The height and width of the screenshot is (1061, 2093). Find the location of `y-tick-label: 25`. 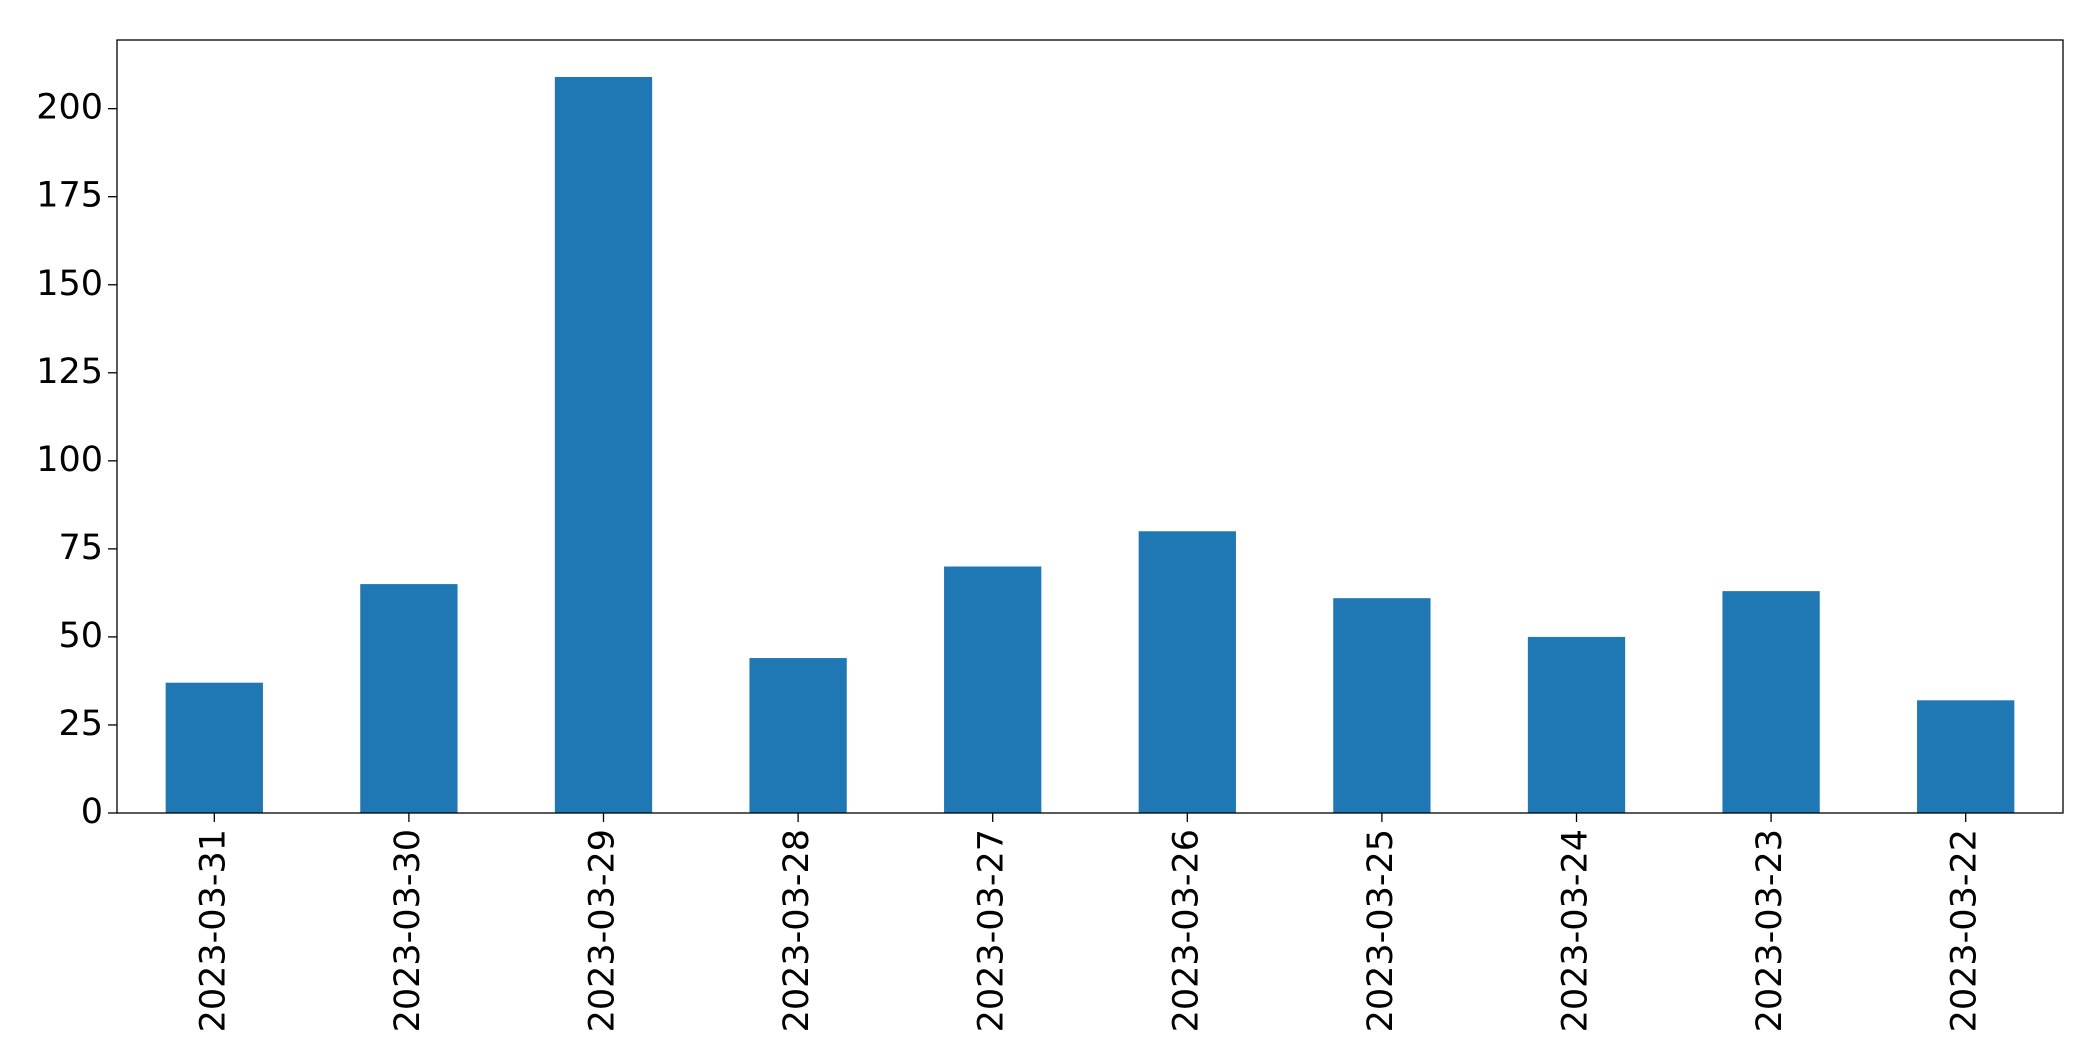

y-tick-label: 25 is located at coordinates (80, 724).